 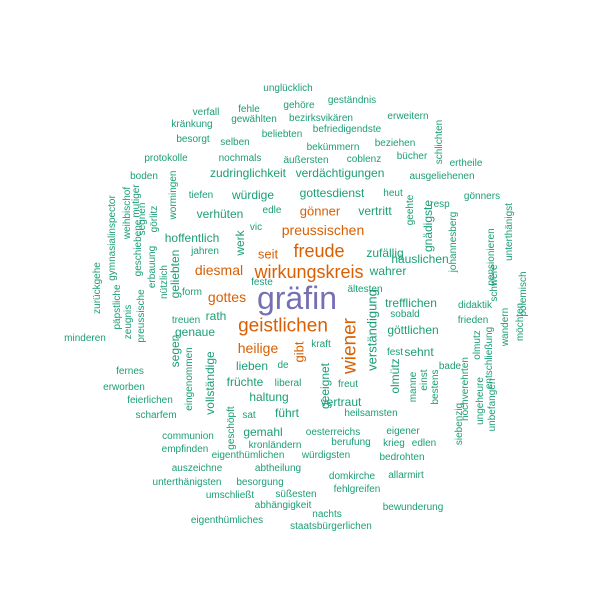 What do you see at coordinates (340, 173) in the screenshot?
I see `cloud-word: verdächtigungen` at bounding box center [340, 173].